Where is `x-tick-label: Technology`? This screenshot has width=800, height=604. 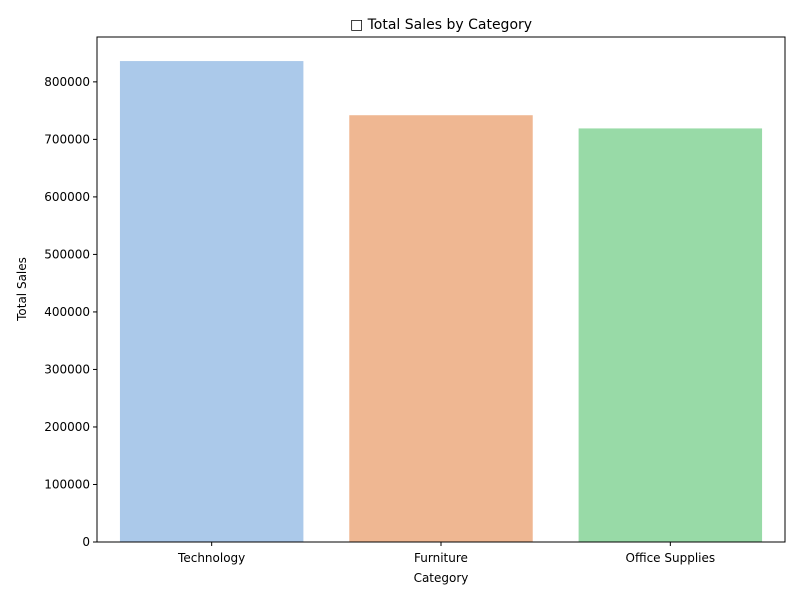
x-tick-label: Technology is located at coordinates (211, 558).